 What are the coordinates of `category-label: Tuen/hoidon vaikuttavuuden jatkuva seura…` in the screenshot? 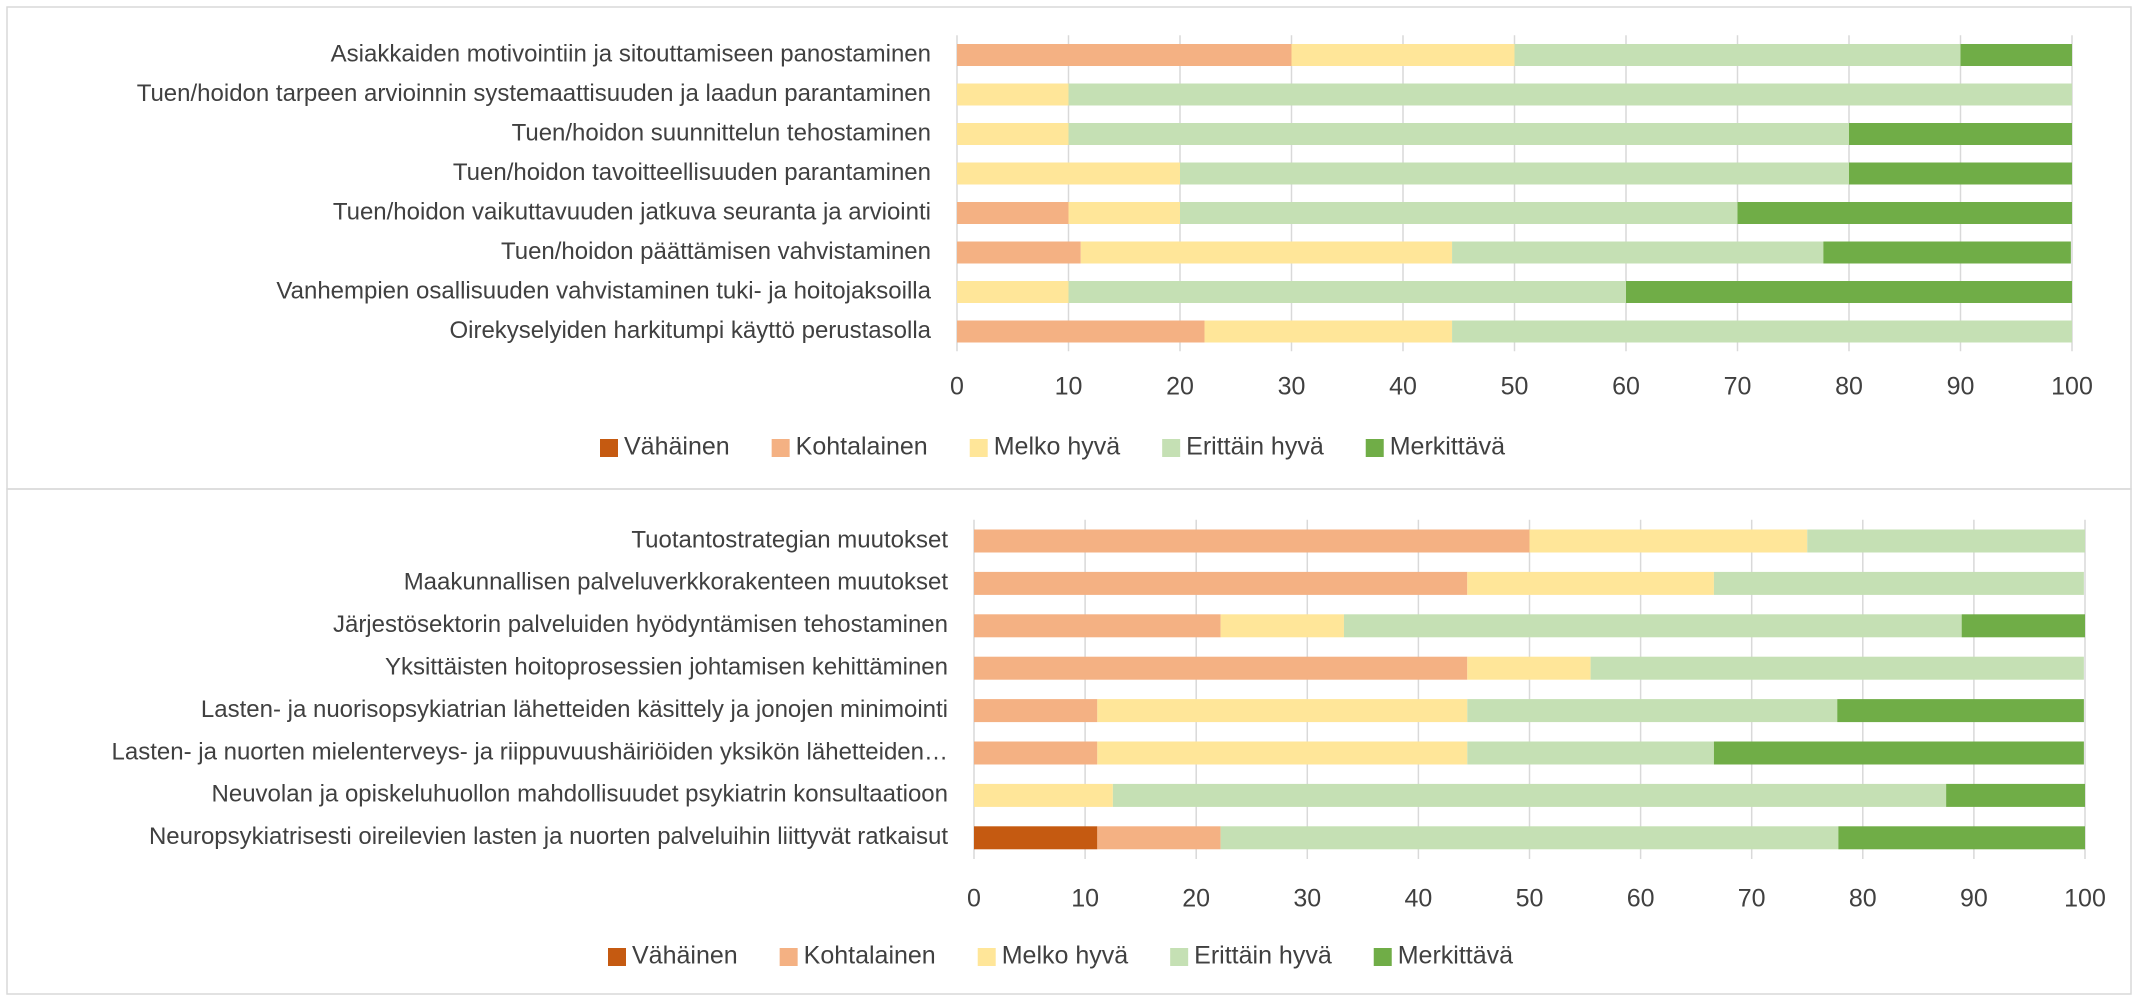 It's located at (632, 211).